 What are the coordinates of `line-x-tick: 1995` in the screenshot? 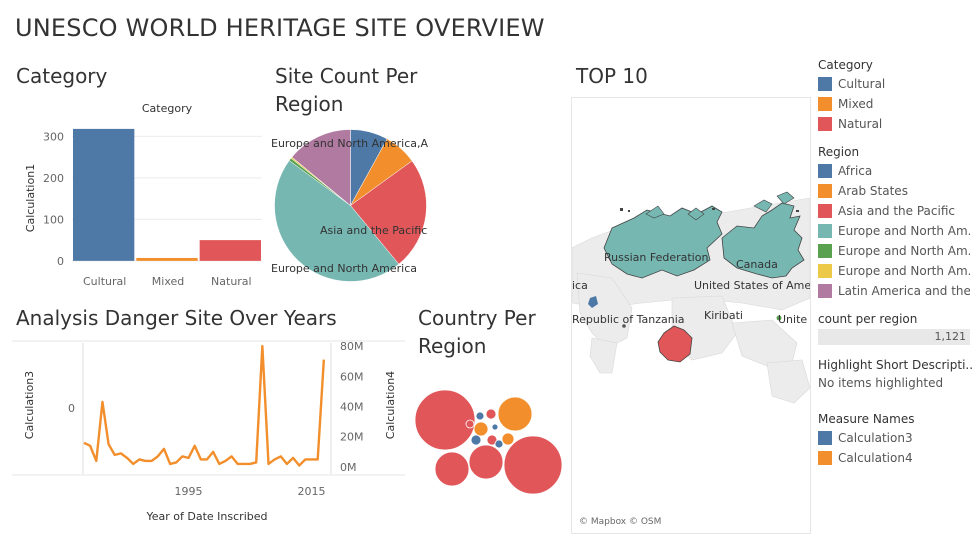 It's located at (189, 491).